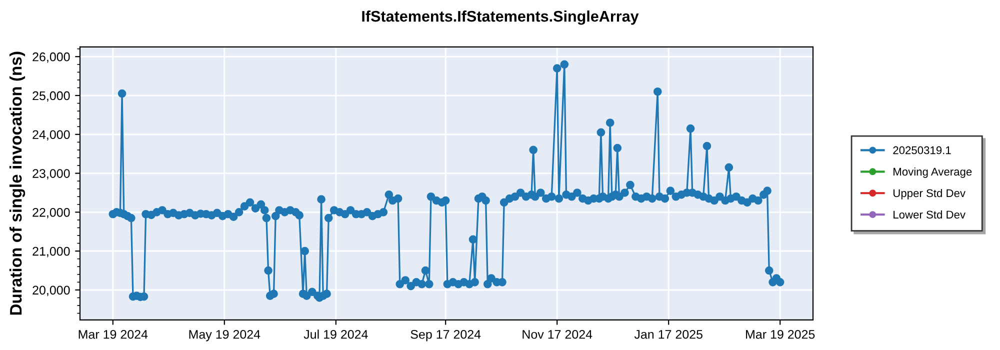 This screenshot has height=350, width=1000. Describe the element at coordinates (933, 172) in the screenshot. I see `legend-label: Moving Average` at that location.